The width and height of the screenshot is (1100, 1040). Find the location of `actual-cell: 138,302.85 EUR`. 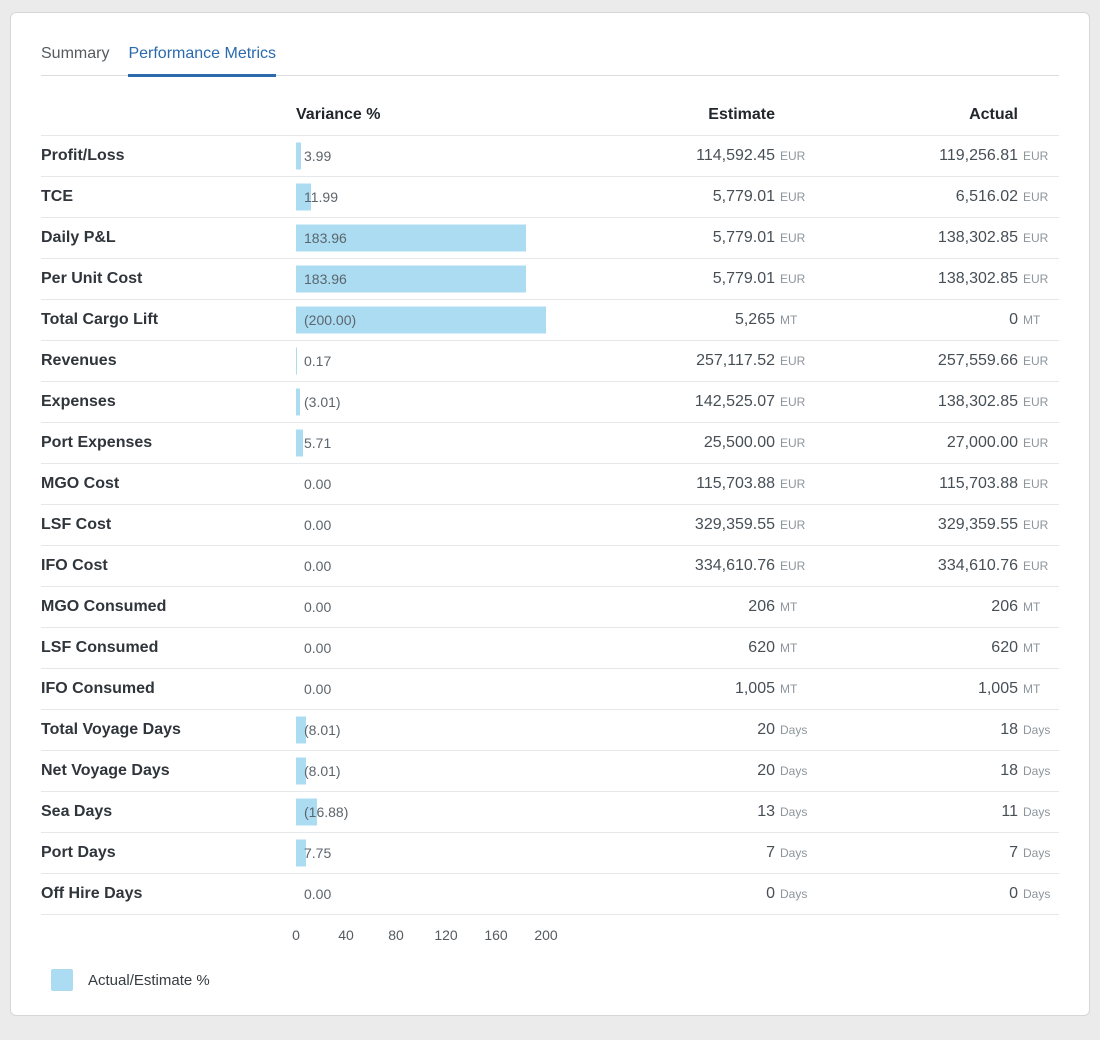

actual-cell: 138,302.85 EUR is located at coordinates (937, 402).